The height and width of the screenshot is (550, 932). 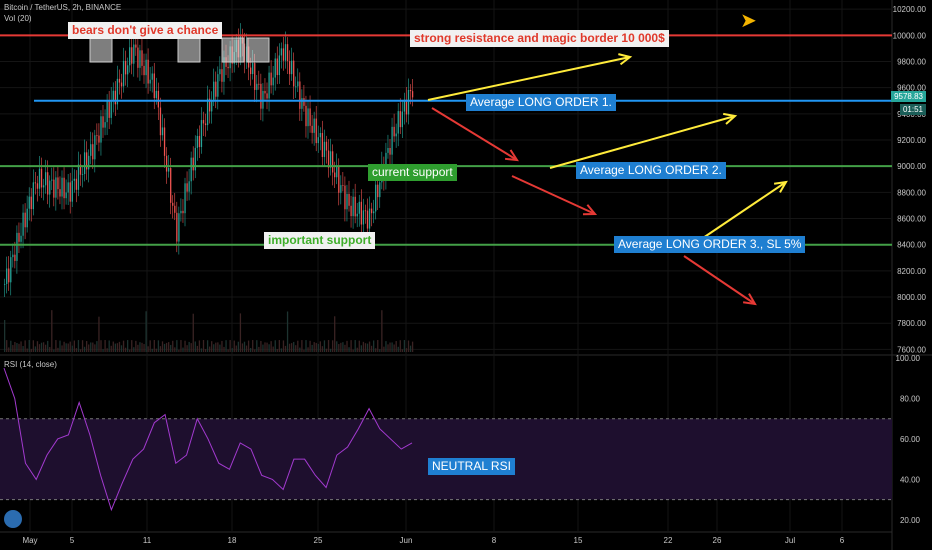 What do you see at coordinates (625, 59) in the screenshot?
I see `arrow-up-1-head` at bounding box center [625, 59].